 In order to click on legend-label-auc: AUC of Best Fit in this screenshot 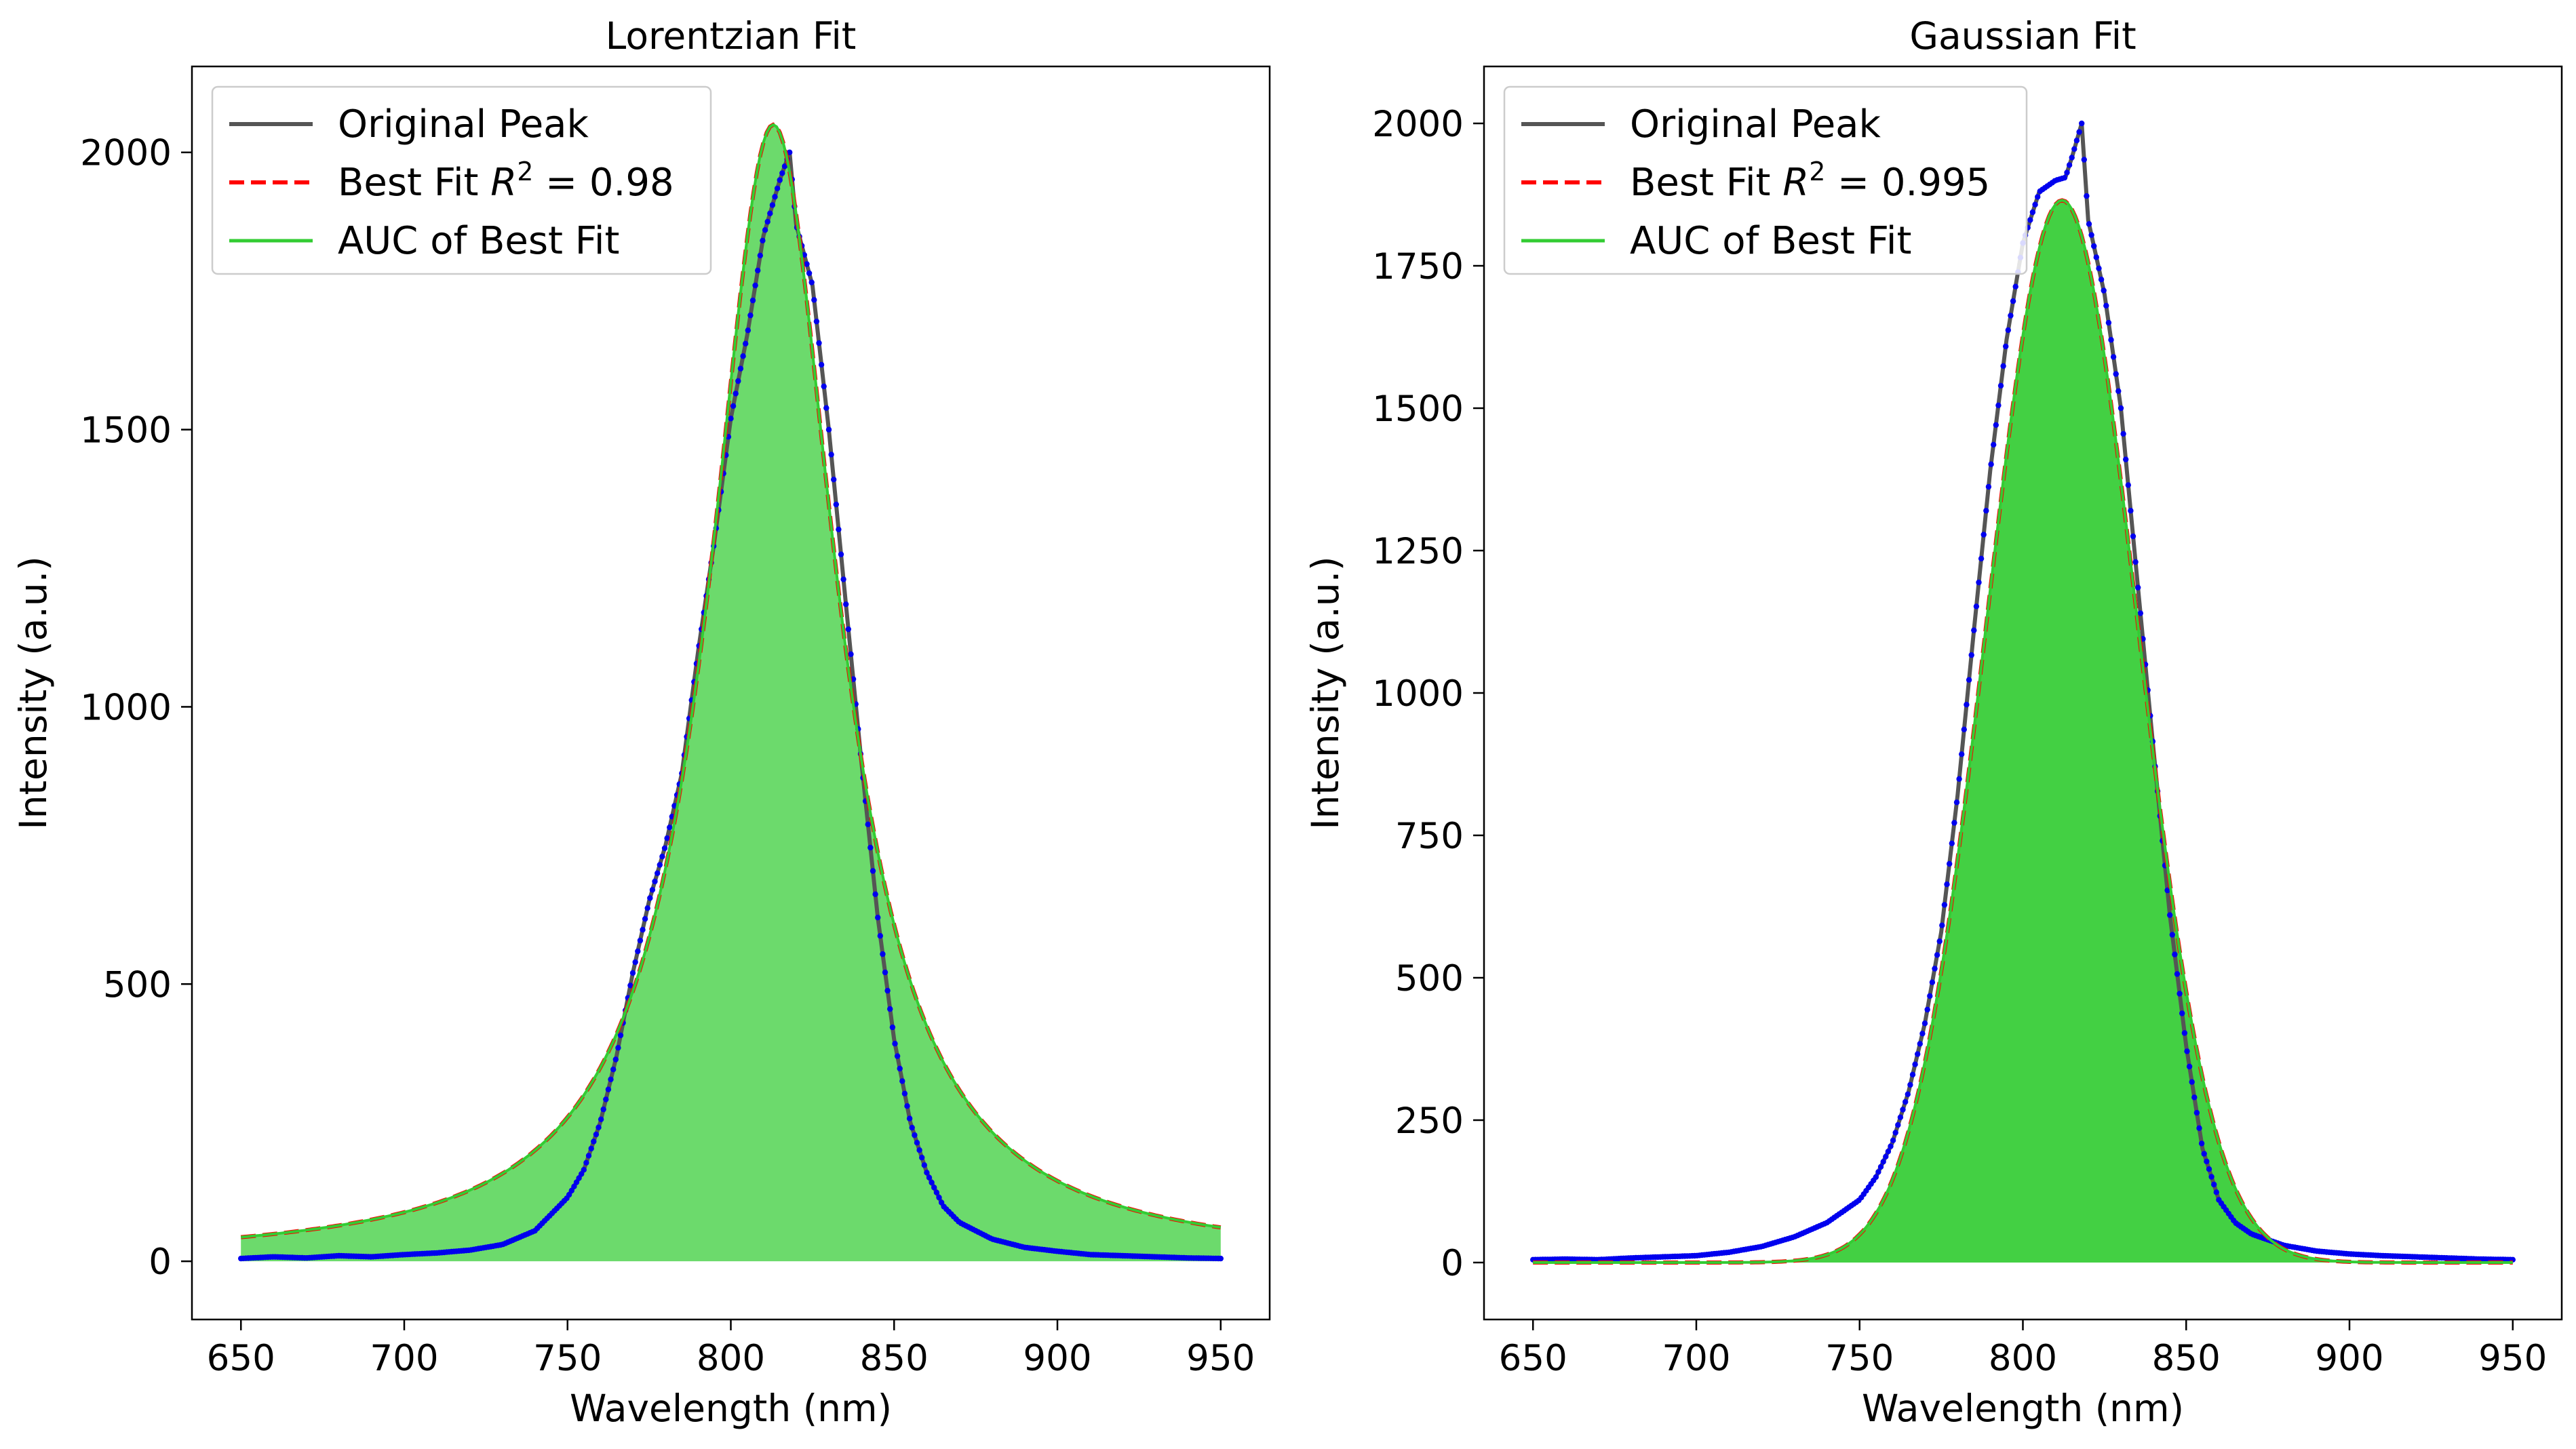, I will do `click(1770, 241)`.